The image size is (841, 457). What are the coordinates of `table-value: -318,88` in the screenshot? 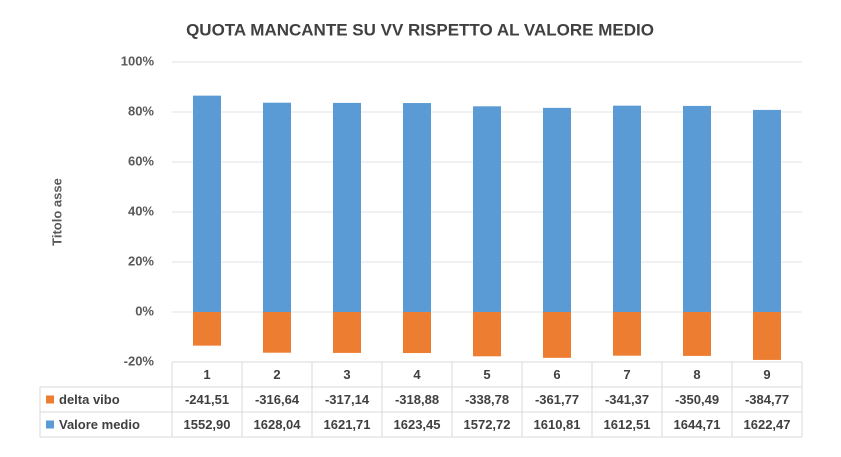 It's located at (417, 399).